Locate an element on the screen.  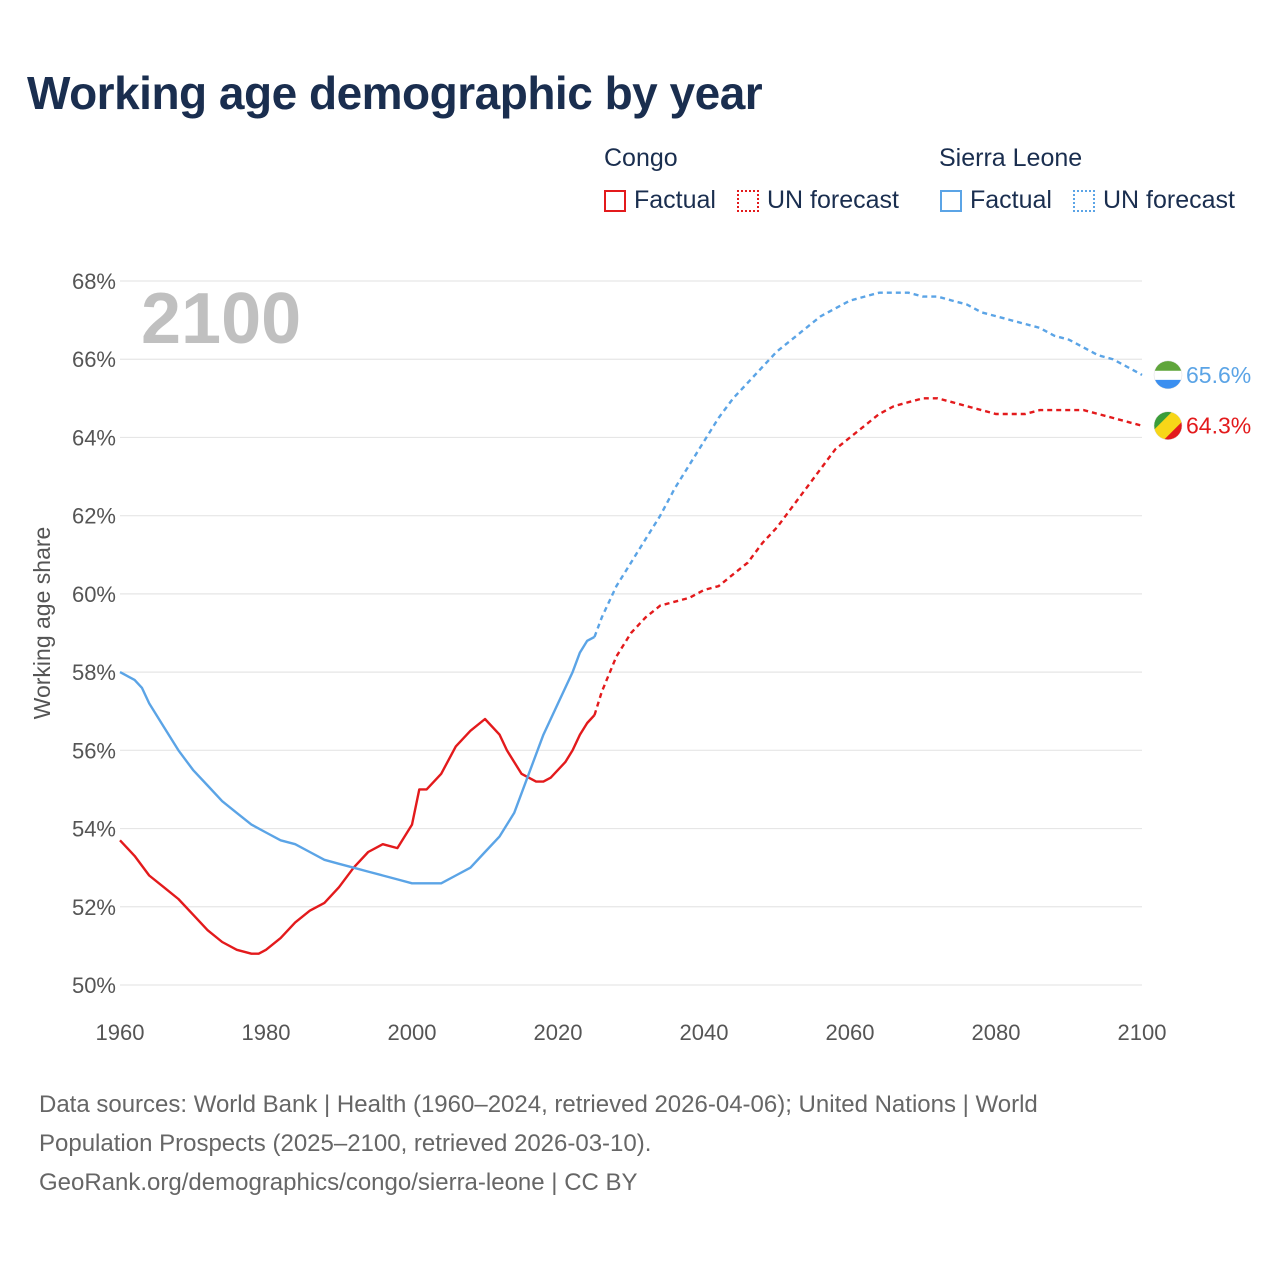
series-end-value-label: 65.6% is located at coordinates (1218, 375).